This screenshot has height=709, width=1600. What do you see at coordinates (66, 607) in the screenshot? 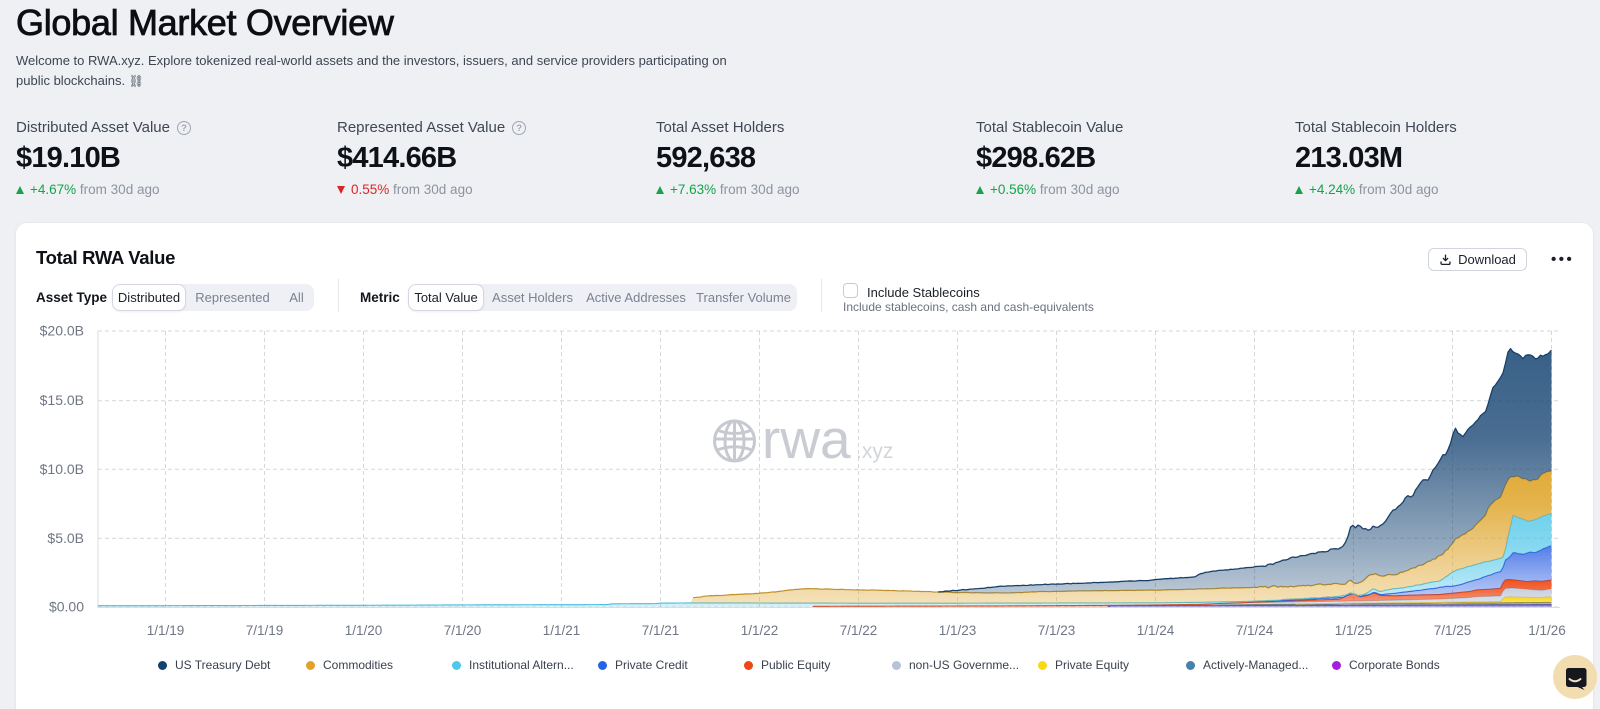
I see `svg-text: $0.00` at bounding box center [66, 607].